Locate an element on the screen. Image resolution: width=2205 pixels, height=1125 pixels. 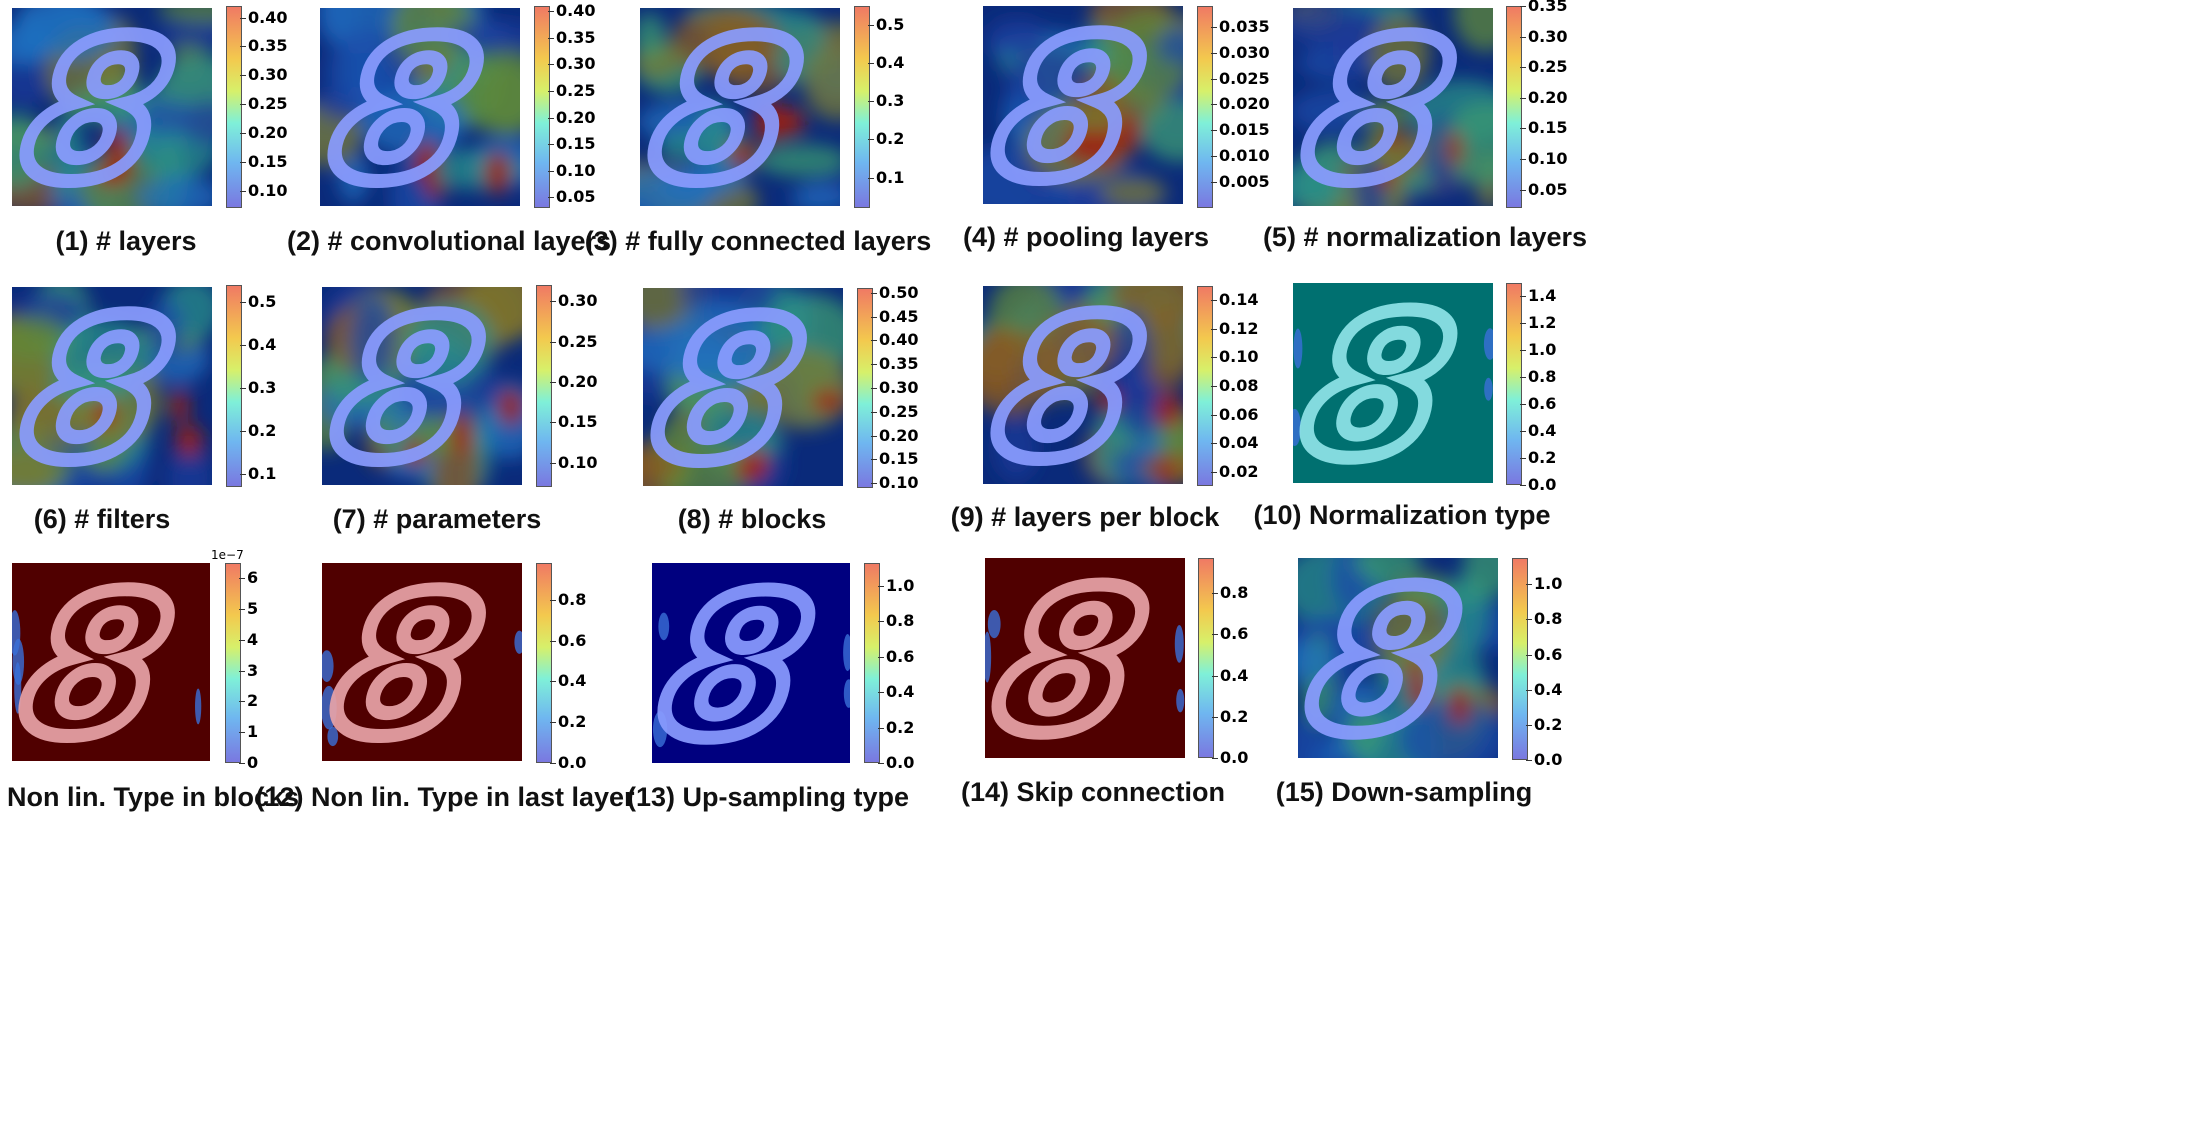
colorbar-tick-label: 0.08 is located at coordinates (1234, 385).